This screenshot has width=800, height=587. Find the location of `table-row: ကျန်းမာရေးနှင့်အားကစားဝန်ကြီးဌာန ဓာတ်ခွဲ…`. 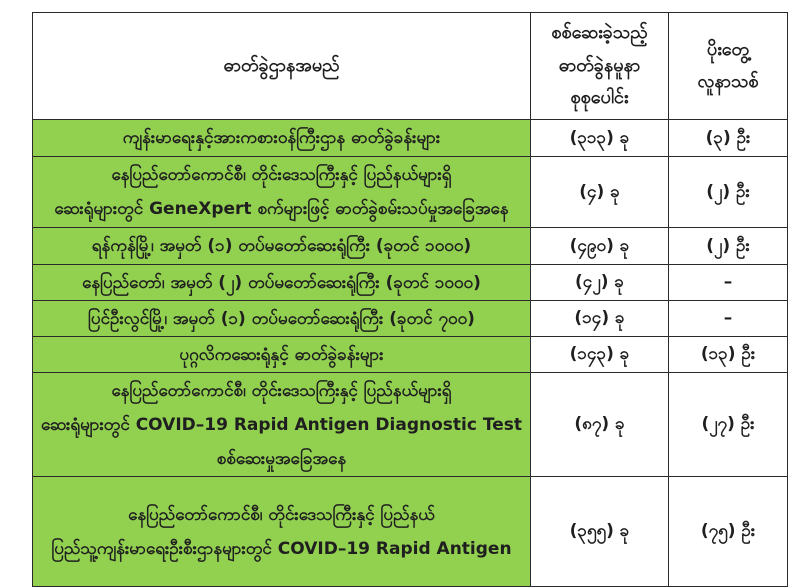

table-row: ကျန်းမာရေးနှင့်အားကစားဝန်ကြီးဌာန ဓာတ်ခွဲ… is located at coordinates (410, 138).